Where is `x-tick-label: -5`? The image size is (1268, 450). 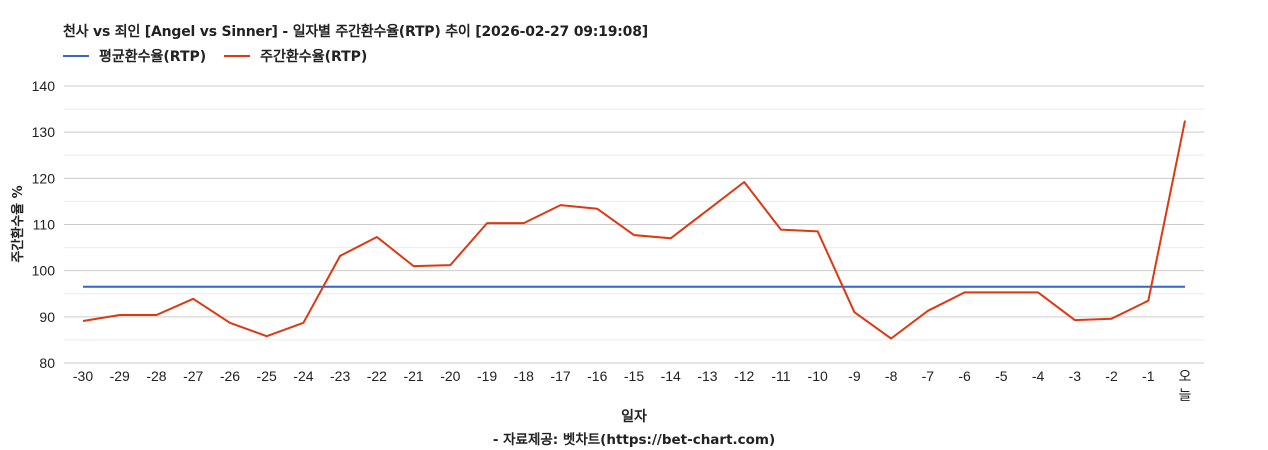 x-tick-label: -5 is located at coordinates (1001, 376).